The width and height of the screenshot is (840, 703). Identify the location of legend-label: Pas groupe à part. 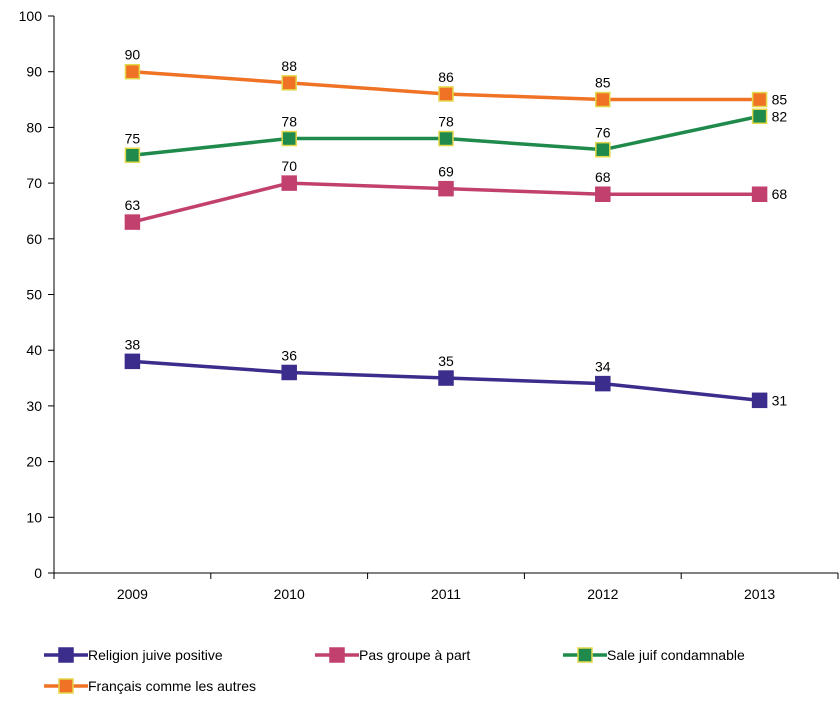
(414, 655).